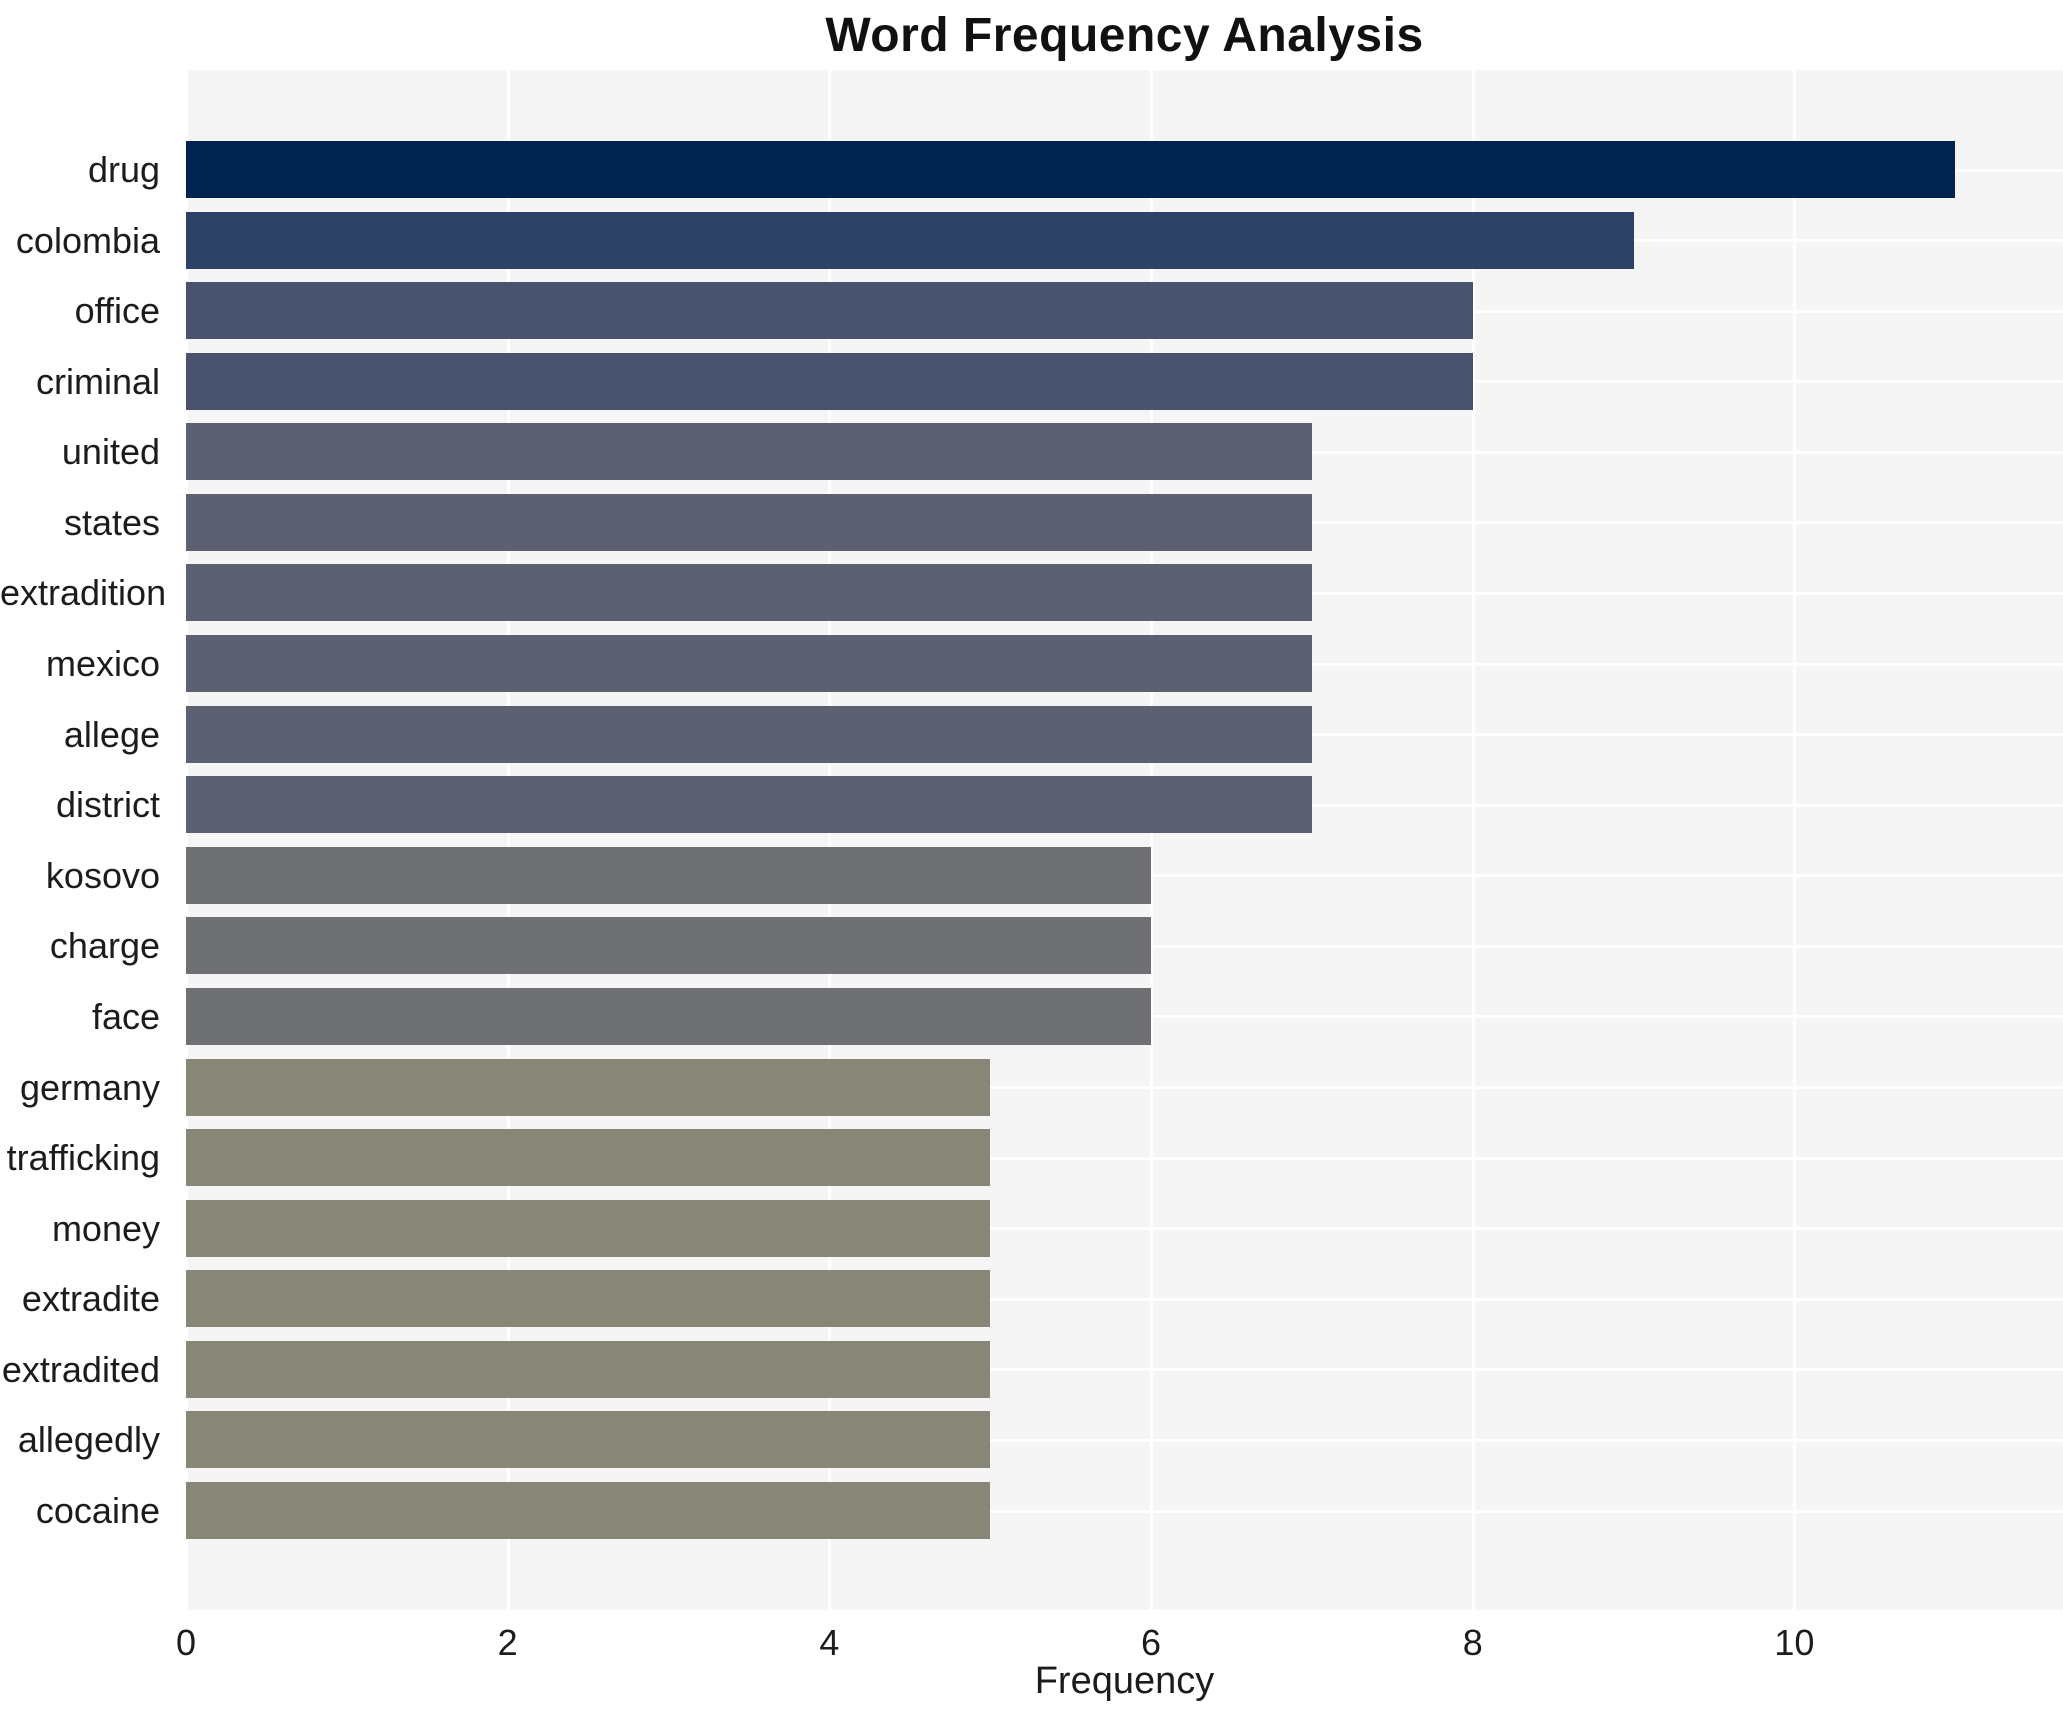  Describe the element at coordinates (669, 875) in the screenshot. I see `bar-kosovo` at that location.